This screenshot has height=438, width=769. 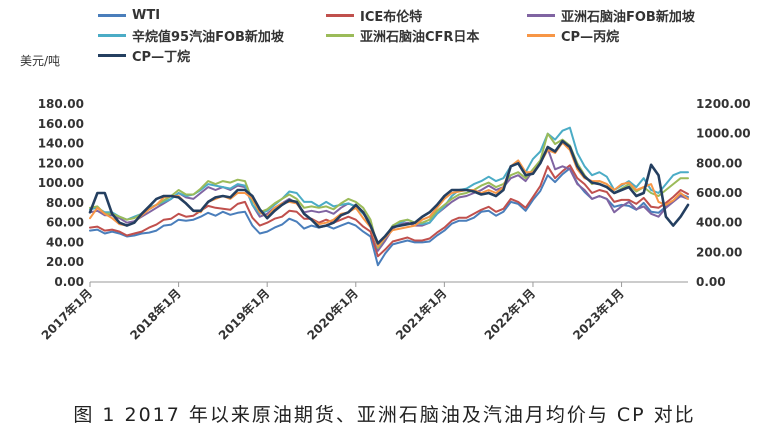 What do you see at coordinates (723, 134) in the screenshot?
I see `y-right-tick-label: 1000.00` at bounding box center [723, 134].